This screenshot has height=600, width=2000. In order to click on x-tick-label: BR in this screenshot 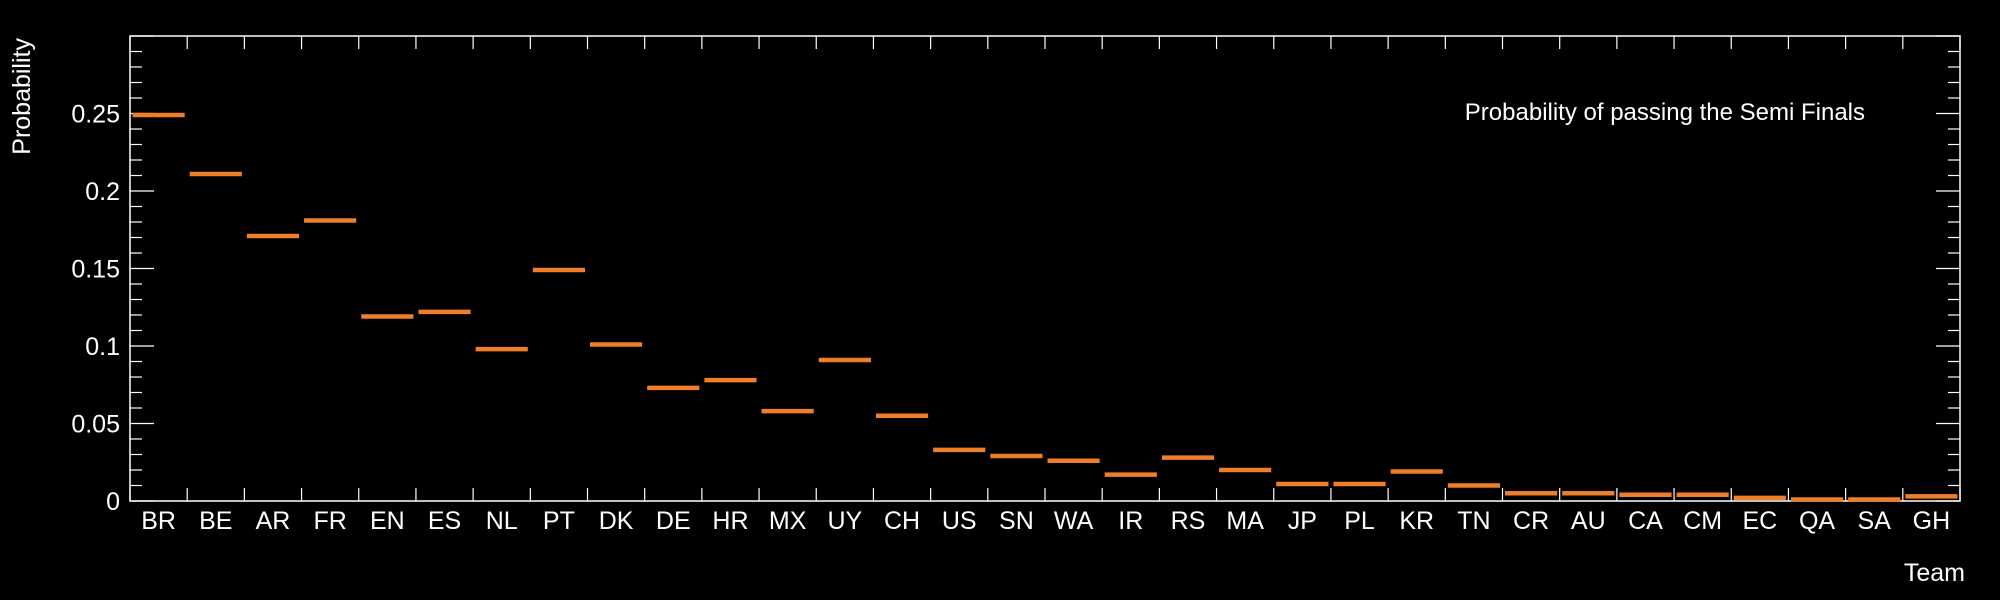, I will do `click(158, 521)`.